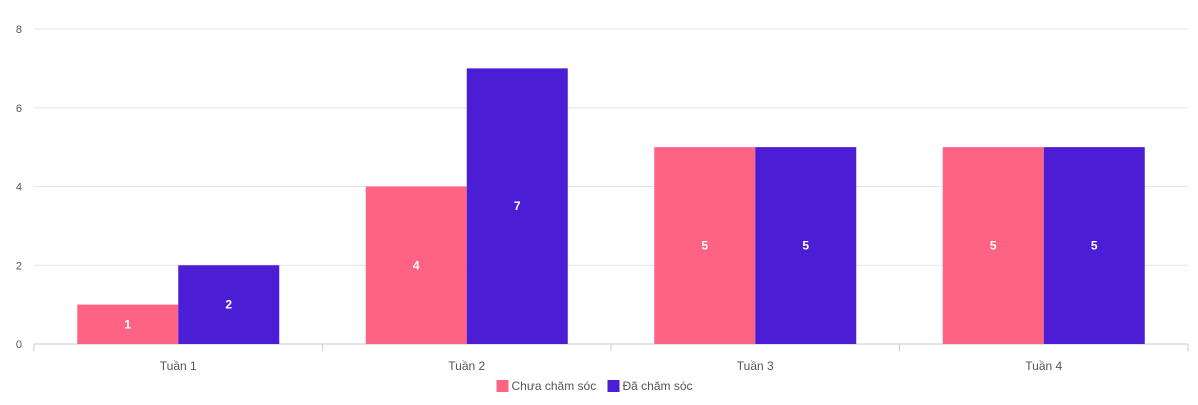 The image size is (1198, 405). What do you see at coordinates (554, 386) in the screenshot?
I see `legend-label: Chưa chăm sóc` at bounding box center [554, 386].